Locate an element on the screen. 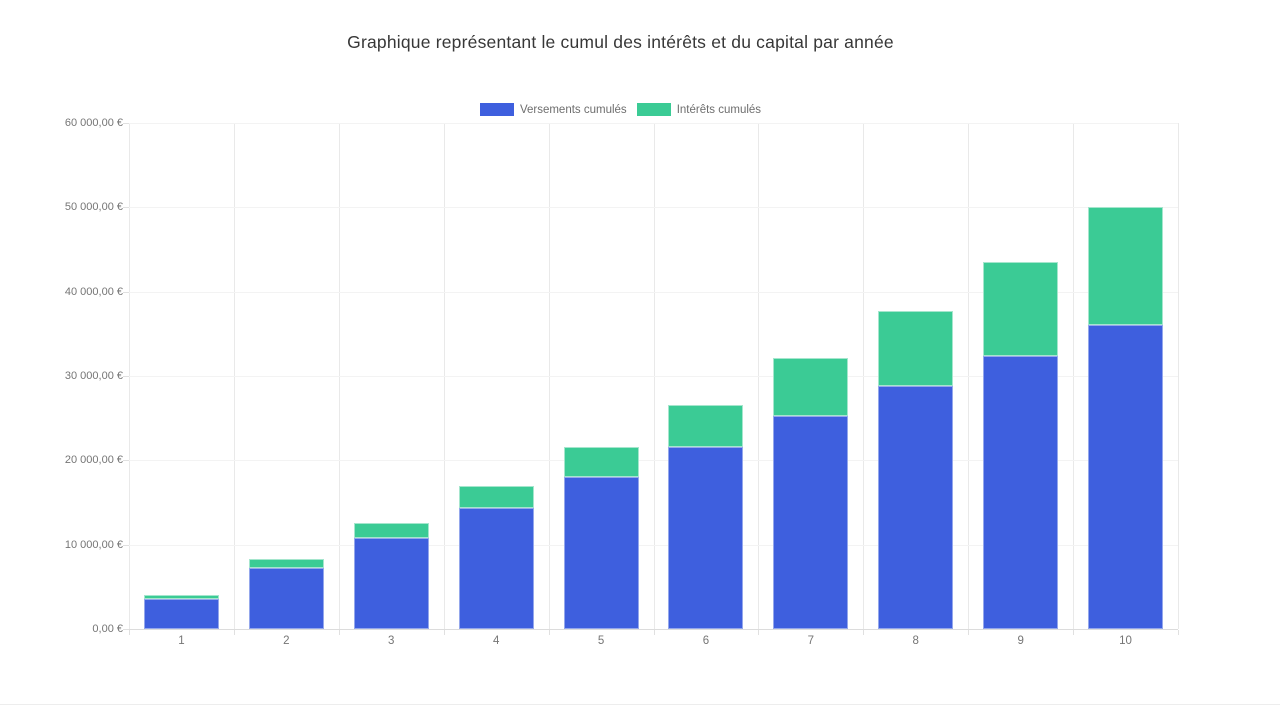  y-axis-tick-label: 50 000,00 € is located at coordinates (93, 207).